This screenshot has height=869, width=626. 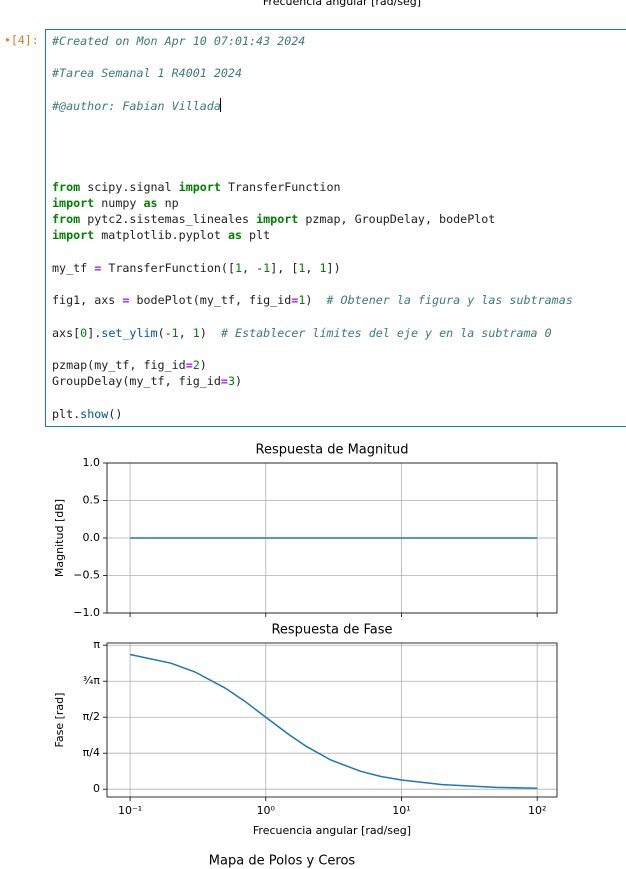 I want to click on y-tick-label: 0, so click(x=96, y=788).